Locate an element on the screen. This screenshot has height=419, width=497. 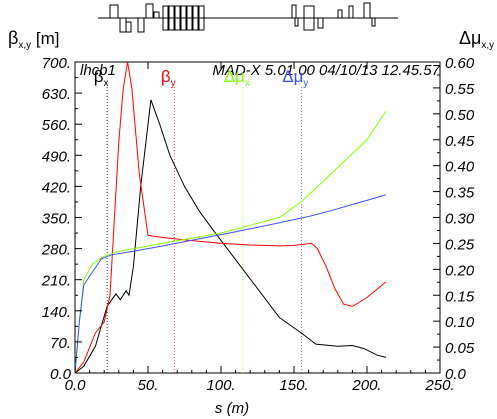
y-right-tick-label: 0.30 is located at coordinates (460, 219).